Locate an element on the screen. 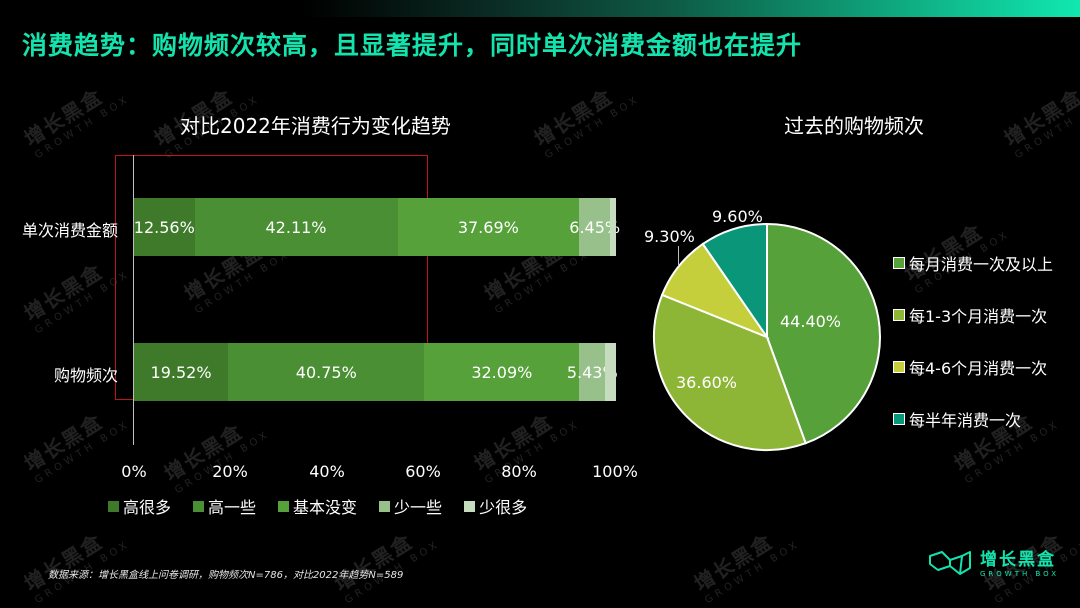  legend-item-much-higher: 高很多 is located at coordinates (139, 506).